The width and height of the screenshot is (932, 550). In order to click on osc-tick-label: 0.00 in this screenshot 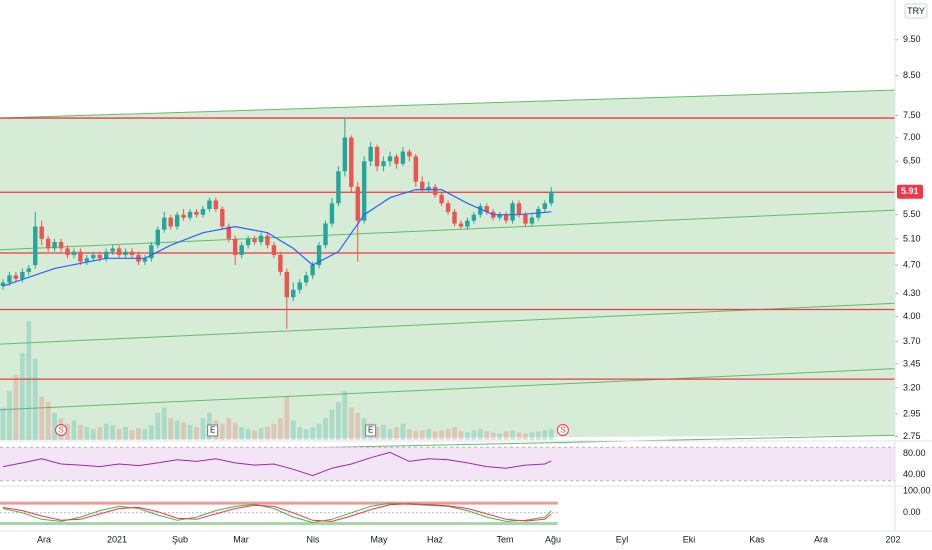, I will do `click(912, 512)`.